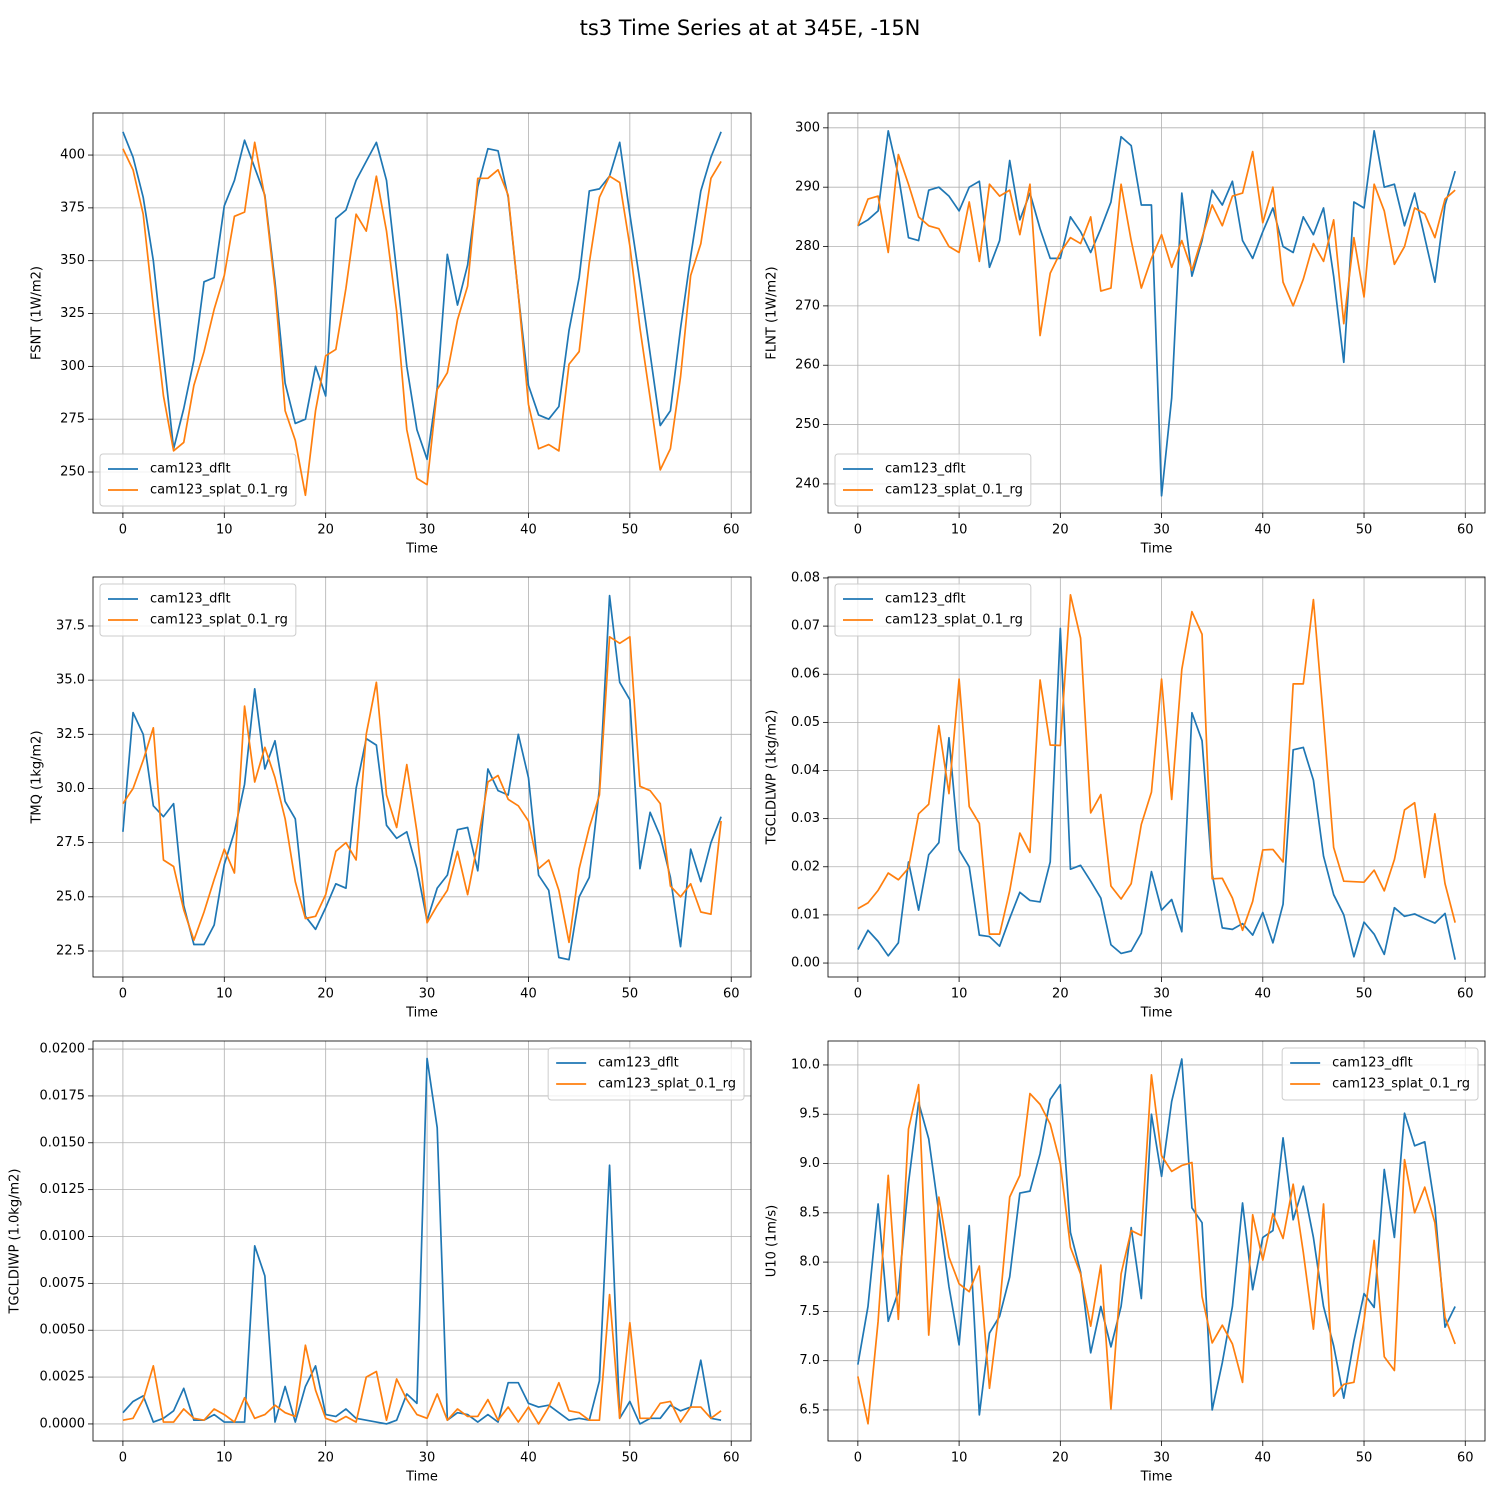 Image resolution: width=1500 pixels, height=1500 pixels. What do you see at coordinates (37, 313) in the screenshot?
I see `y-axis-label: FSNT (1W/m2)` at bounding box center [37, 313].